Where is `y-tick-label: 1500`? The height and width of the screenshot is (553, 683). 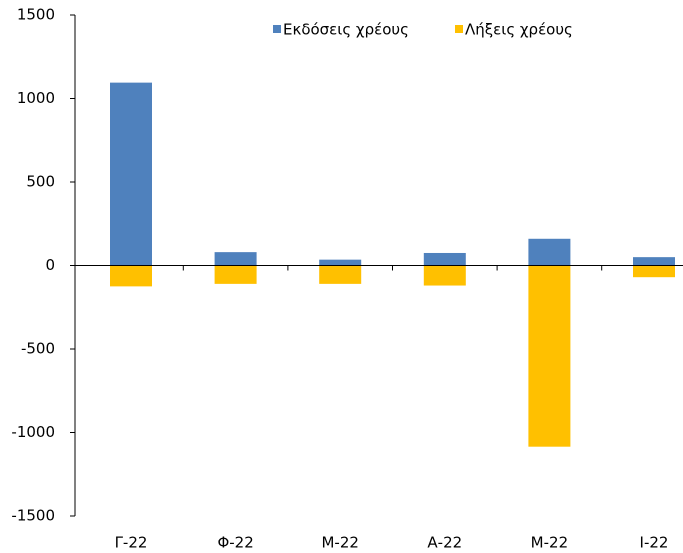 y-tick-label: 1500 is located at coordinates (36, 15).